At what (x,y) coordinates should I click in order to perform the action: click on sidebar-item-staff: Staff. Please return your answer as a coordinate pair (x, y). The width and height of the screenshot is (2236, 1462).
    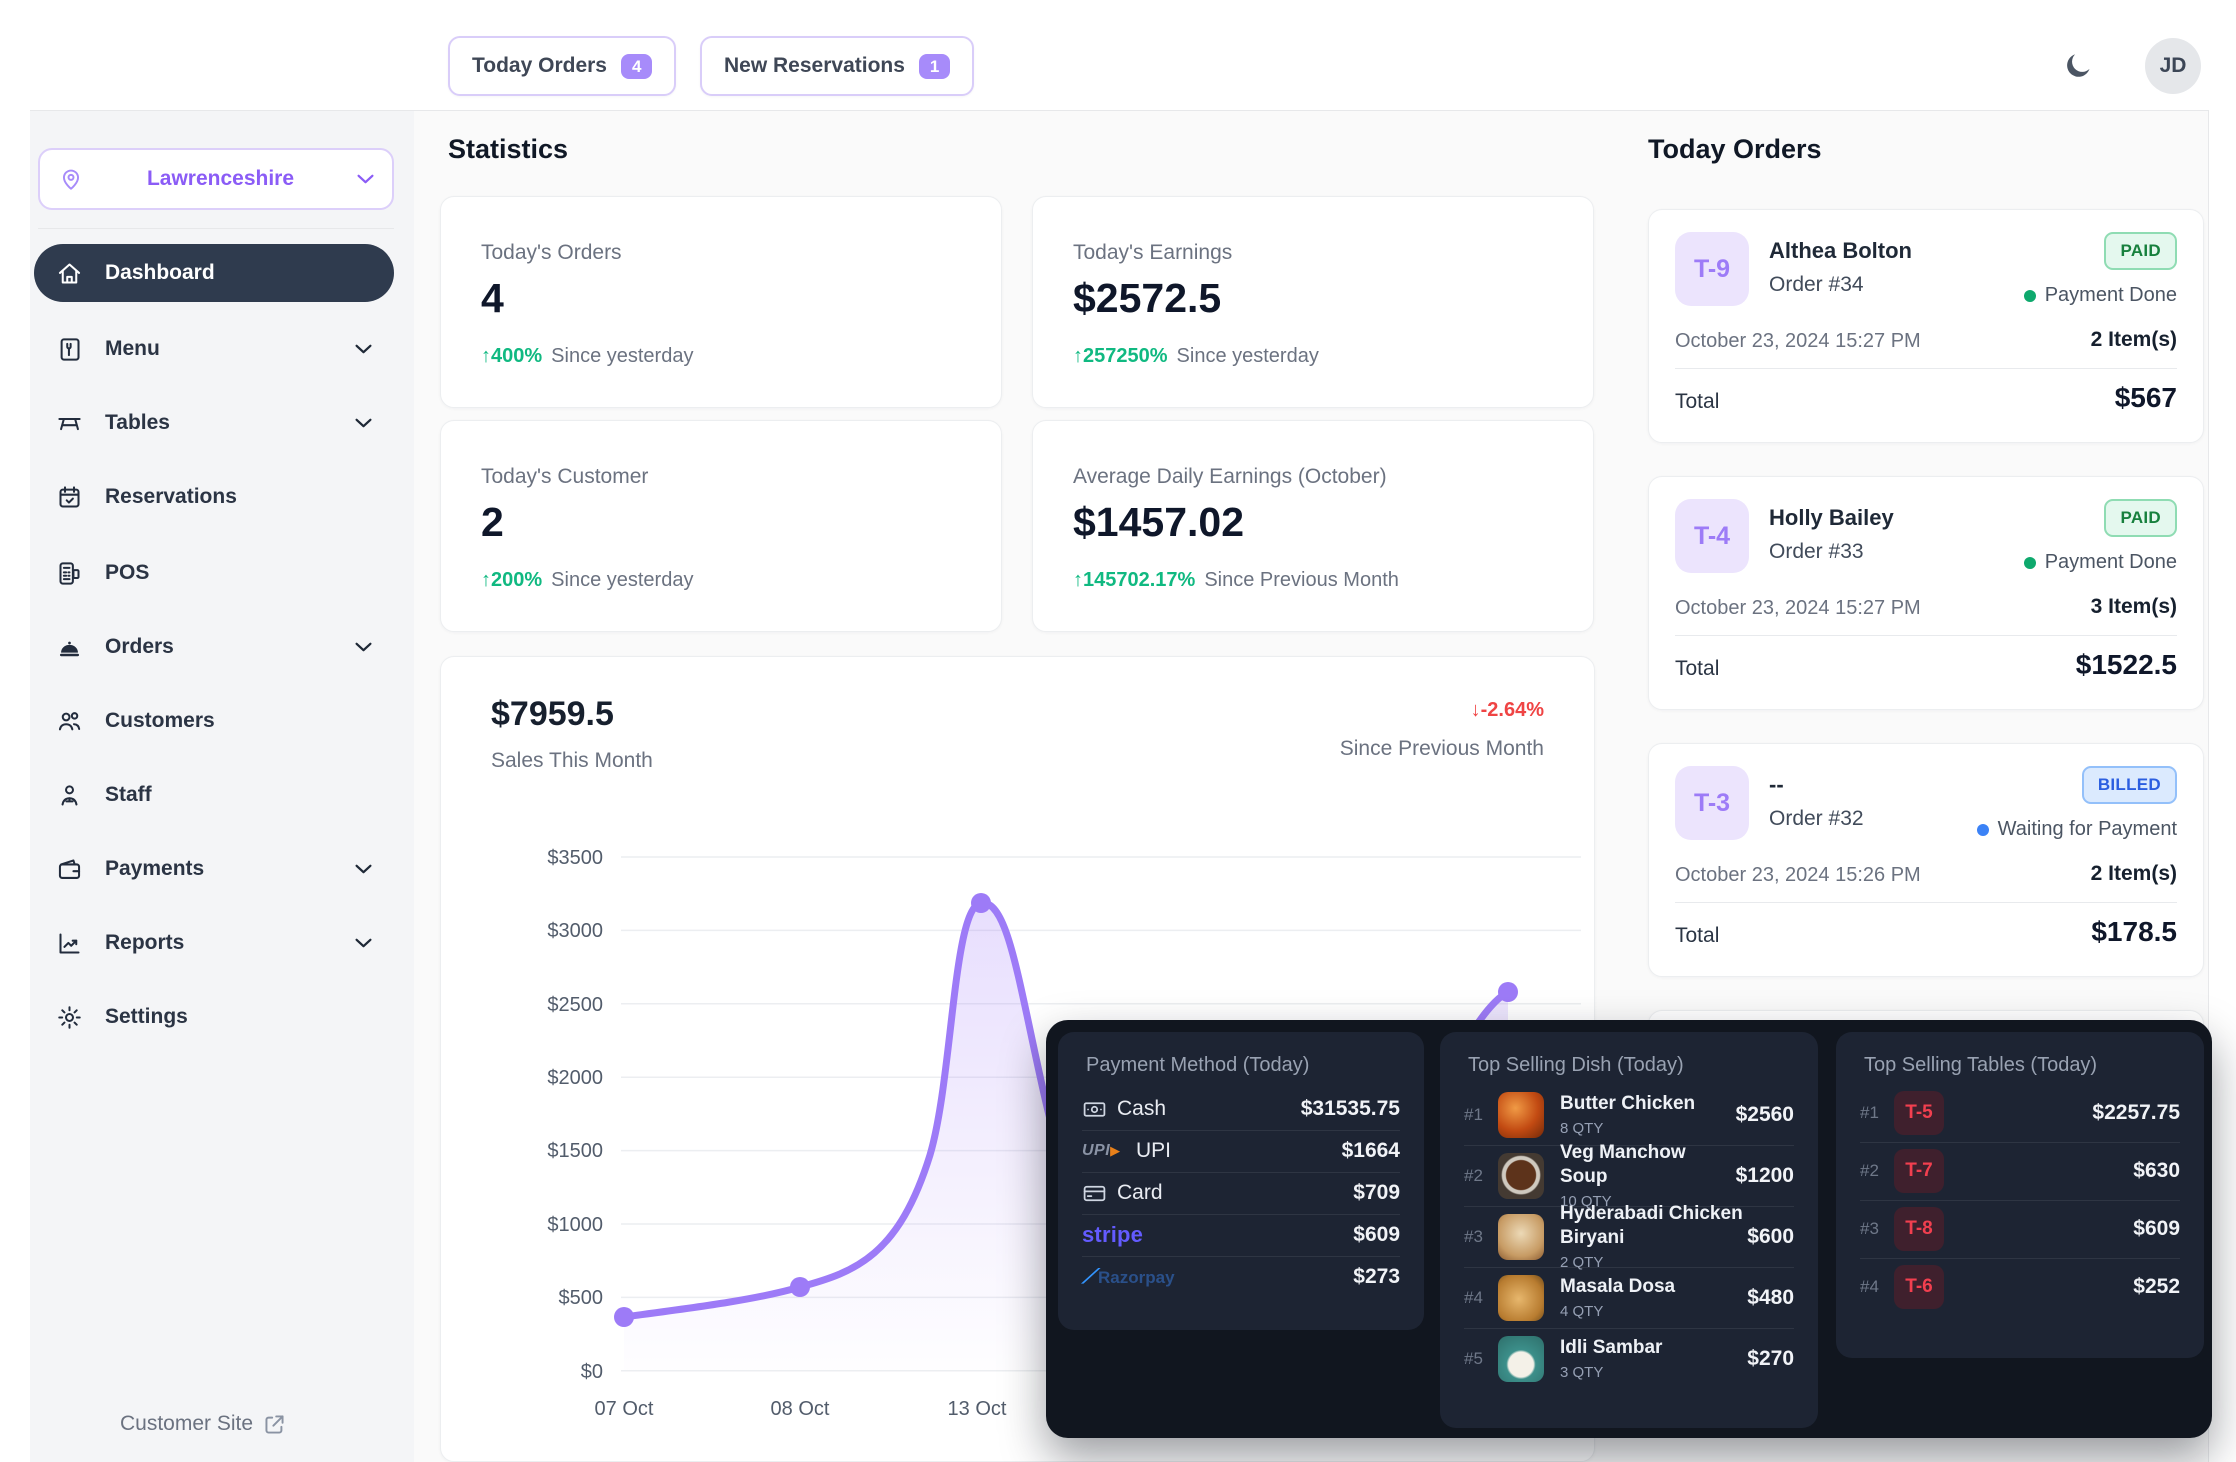
    Looking at the image, I should click on (214, 795).